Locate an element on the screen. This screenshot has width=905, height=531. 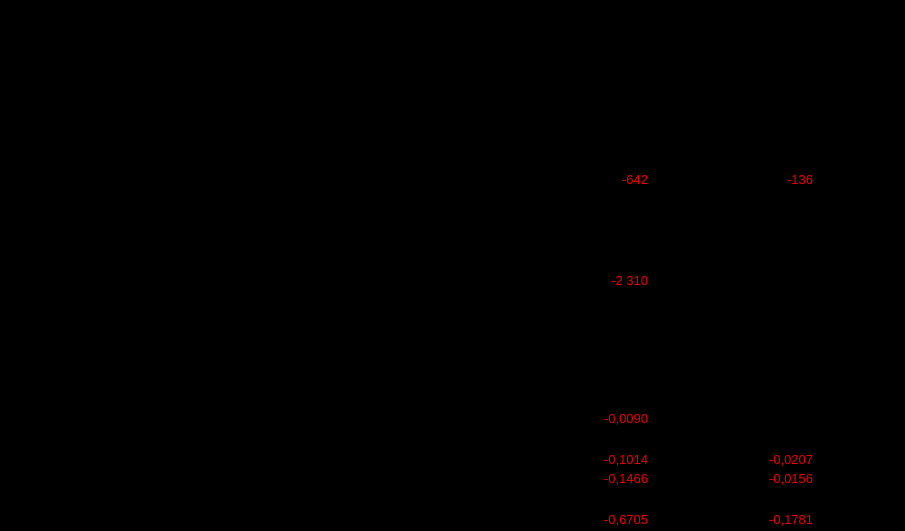
cell-r6c2: -0,1781 is located at coordinates (790, 519).